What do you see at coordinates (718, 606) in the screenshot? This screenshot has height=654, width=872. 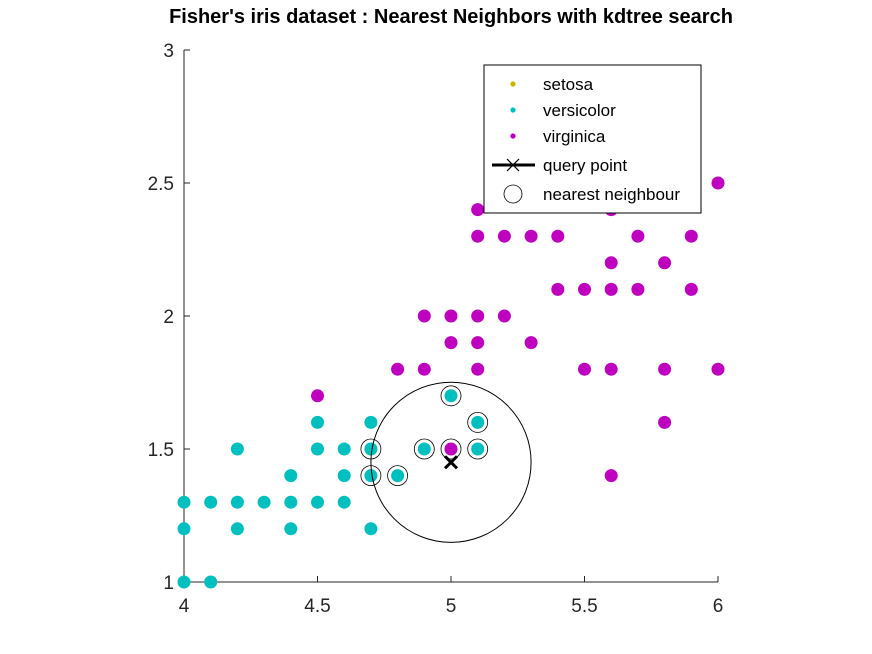 I see `x-tick-label: 6` at bounding box center [718, 606].